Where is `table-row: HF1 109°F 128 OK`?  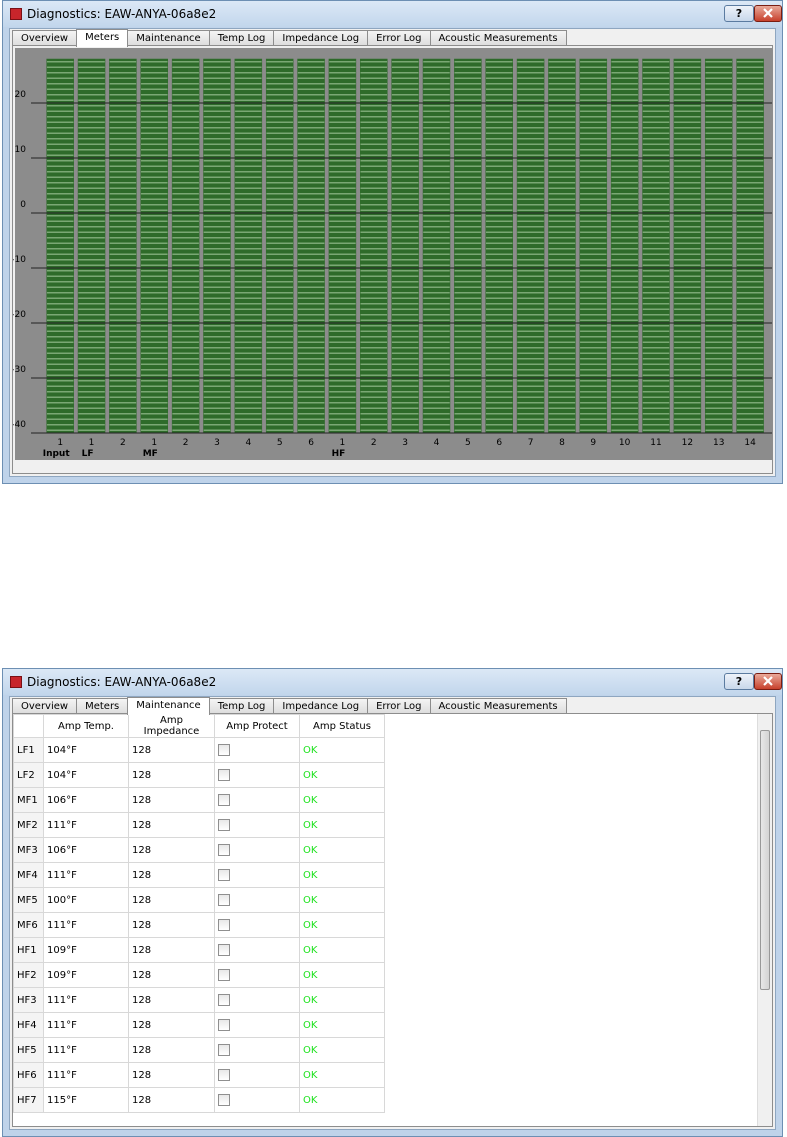
table-row: HF1 109°F 128 OK is located at coordinates (199, 950).